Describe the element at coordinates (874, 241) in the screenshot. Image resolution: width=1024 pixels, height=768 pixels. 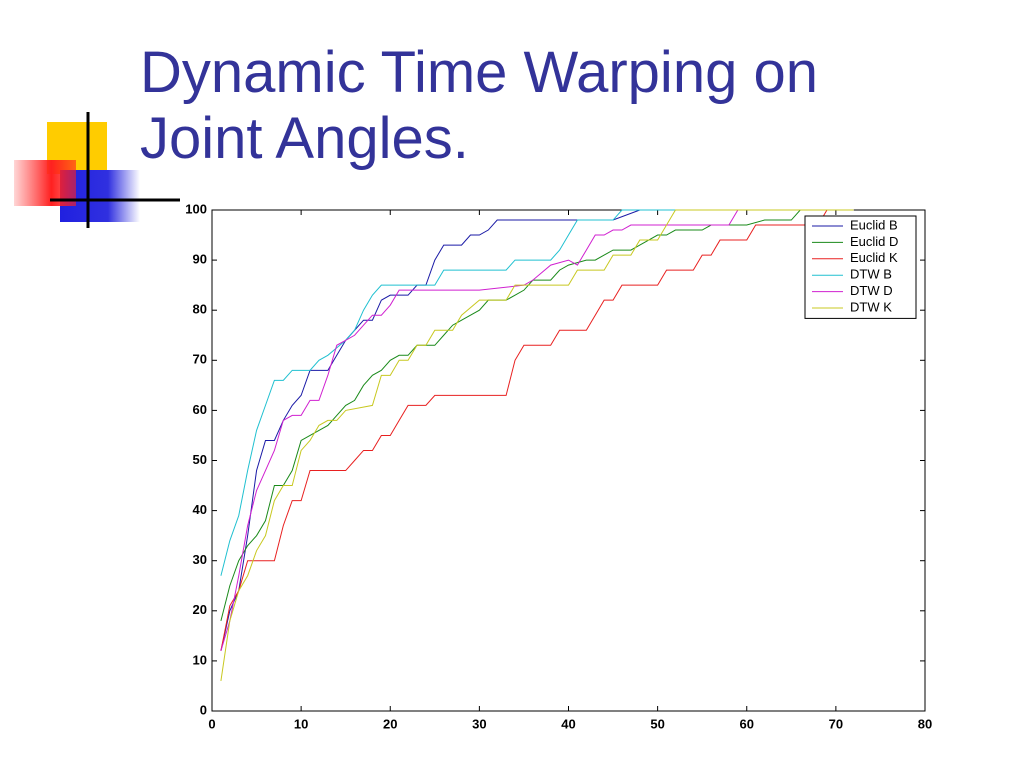
I see `legend-label: Euclid D` at that location.